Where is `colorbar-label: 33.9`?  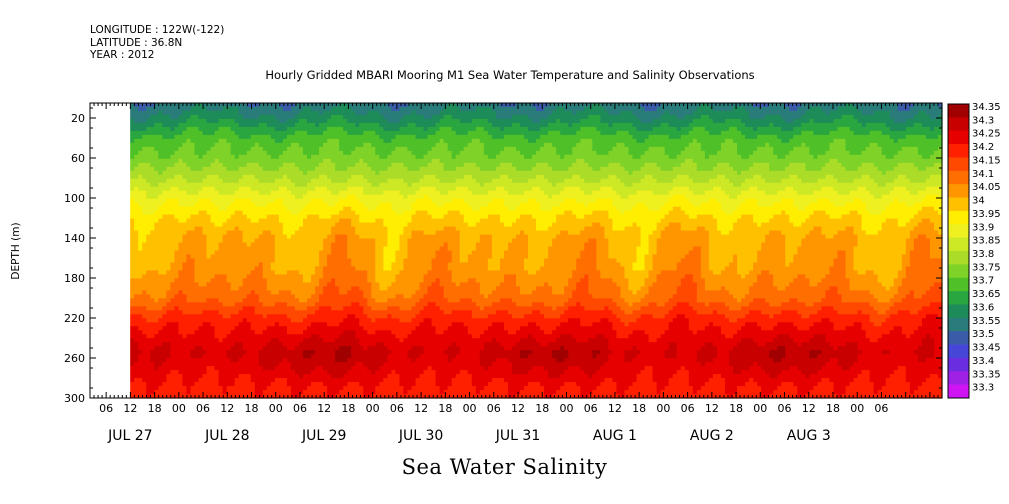
colorbar-label: 33.9 is located at coordinates (983, 227).